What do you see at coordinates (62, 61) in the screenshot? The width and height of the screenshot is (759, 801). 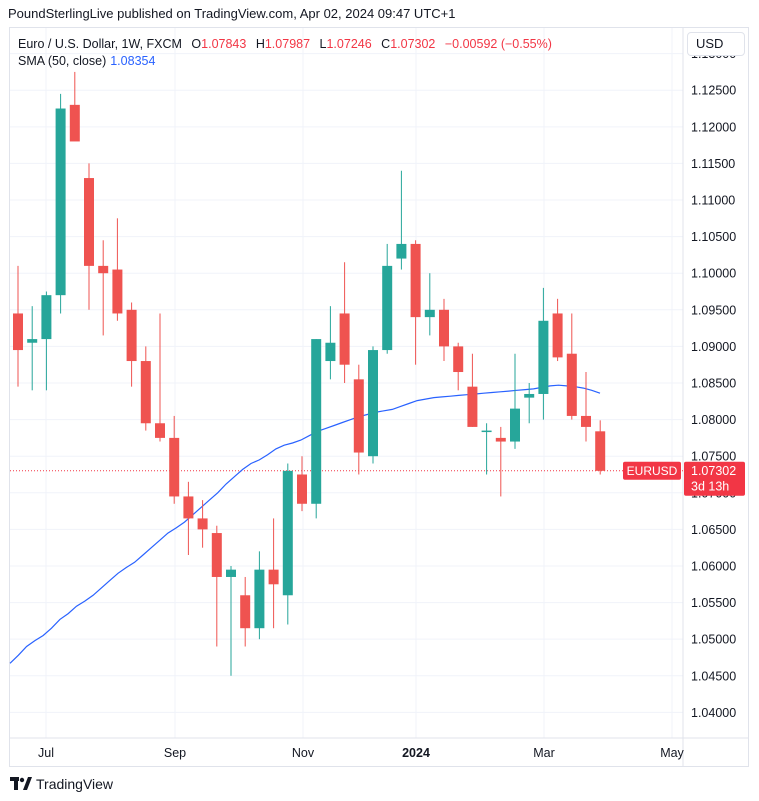 I see `sma-label: SMA (50, close)` at bounding box center [62, 61].